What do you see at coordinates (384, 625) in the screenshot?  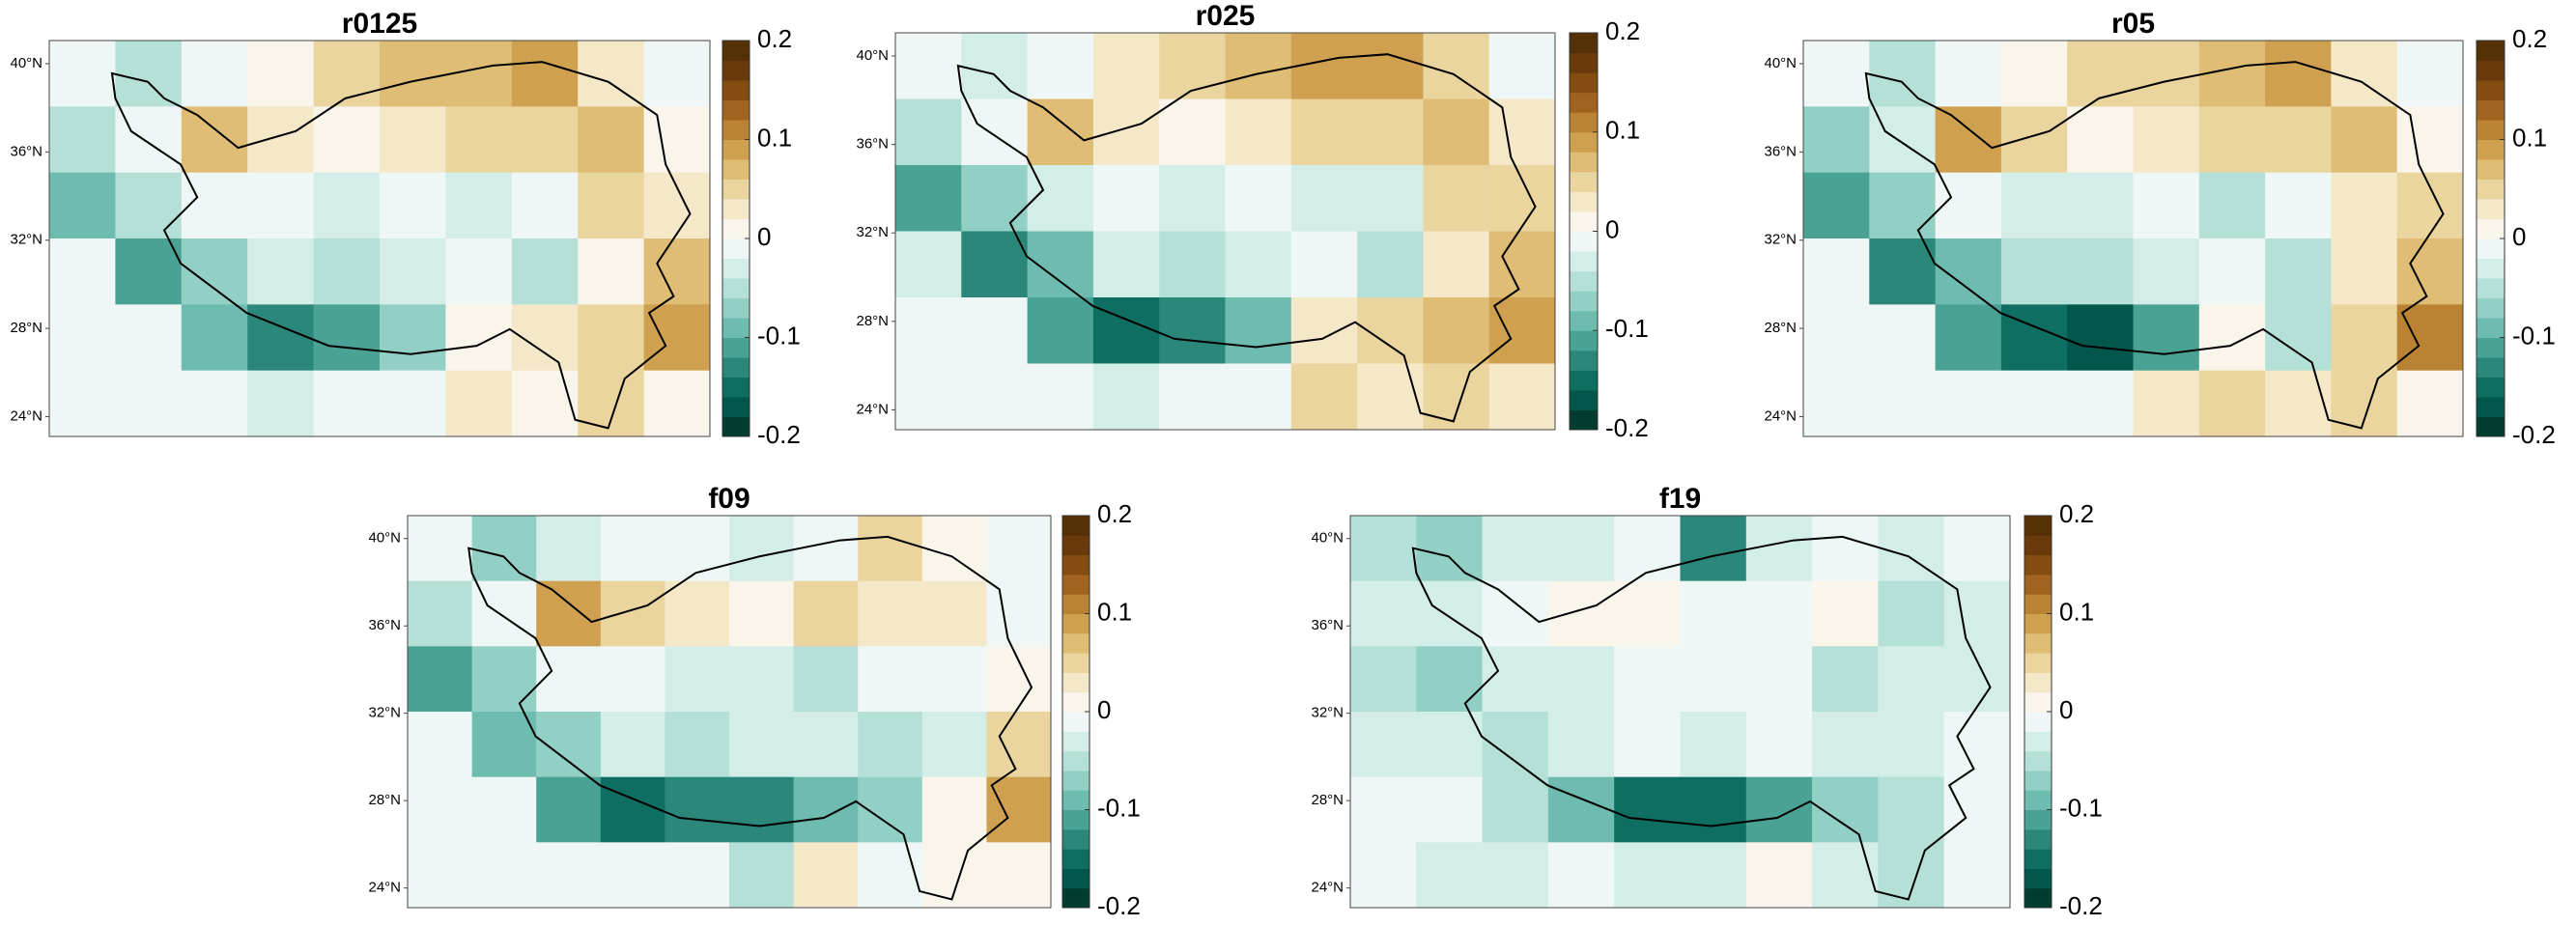 I see `lat-tick-label: 36°N` at bounding box center [384, 625].